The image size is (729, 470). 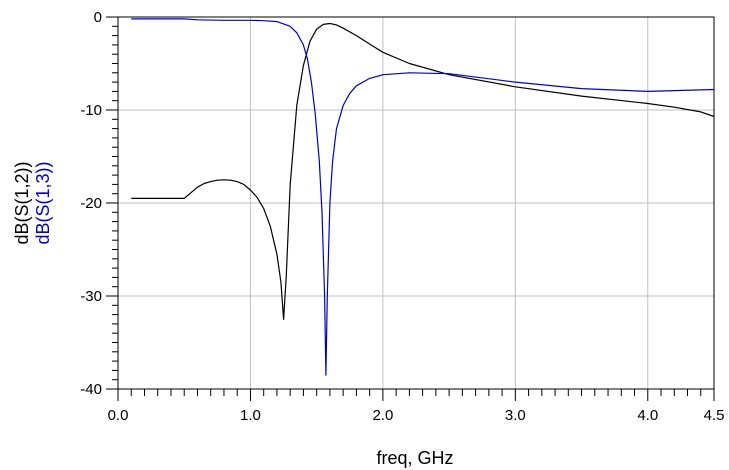 I want to click on y-axis-title: dB(S(1,3)), so click(x=43, y=202).